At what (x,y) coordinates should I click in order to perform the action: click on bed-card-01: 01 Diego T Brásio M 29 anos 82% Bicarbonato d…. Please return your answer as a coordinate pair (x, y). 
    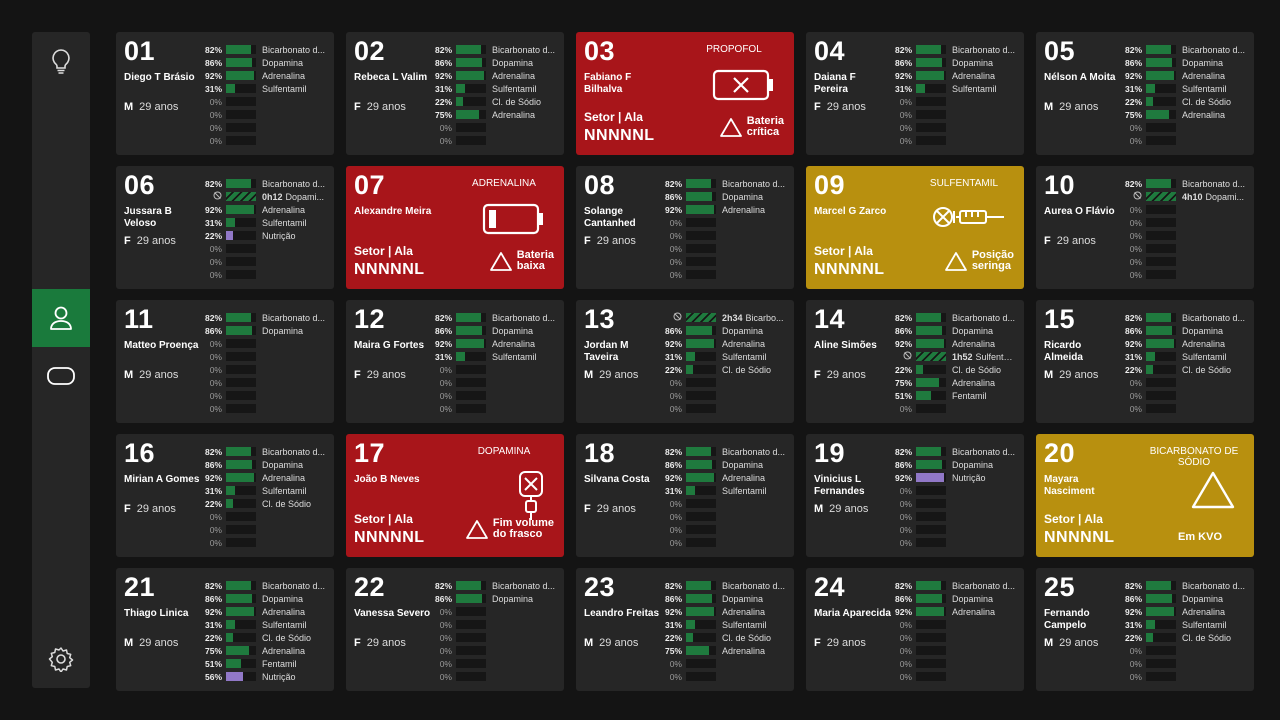
    Looking at the image, I should click on (225, 93).